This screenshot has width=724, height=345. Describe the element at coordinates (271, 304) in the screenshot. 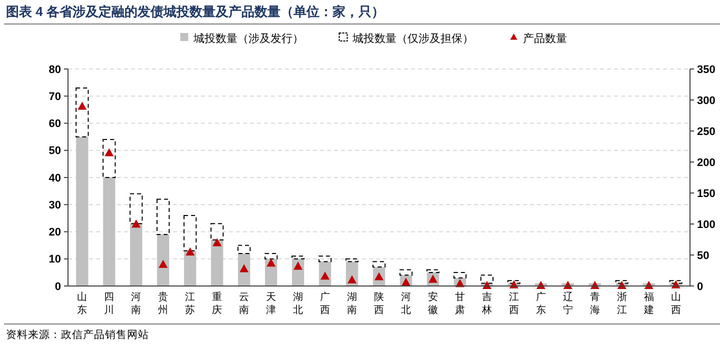

I see `x-tick-label: 天津` at that location.